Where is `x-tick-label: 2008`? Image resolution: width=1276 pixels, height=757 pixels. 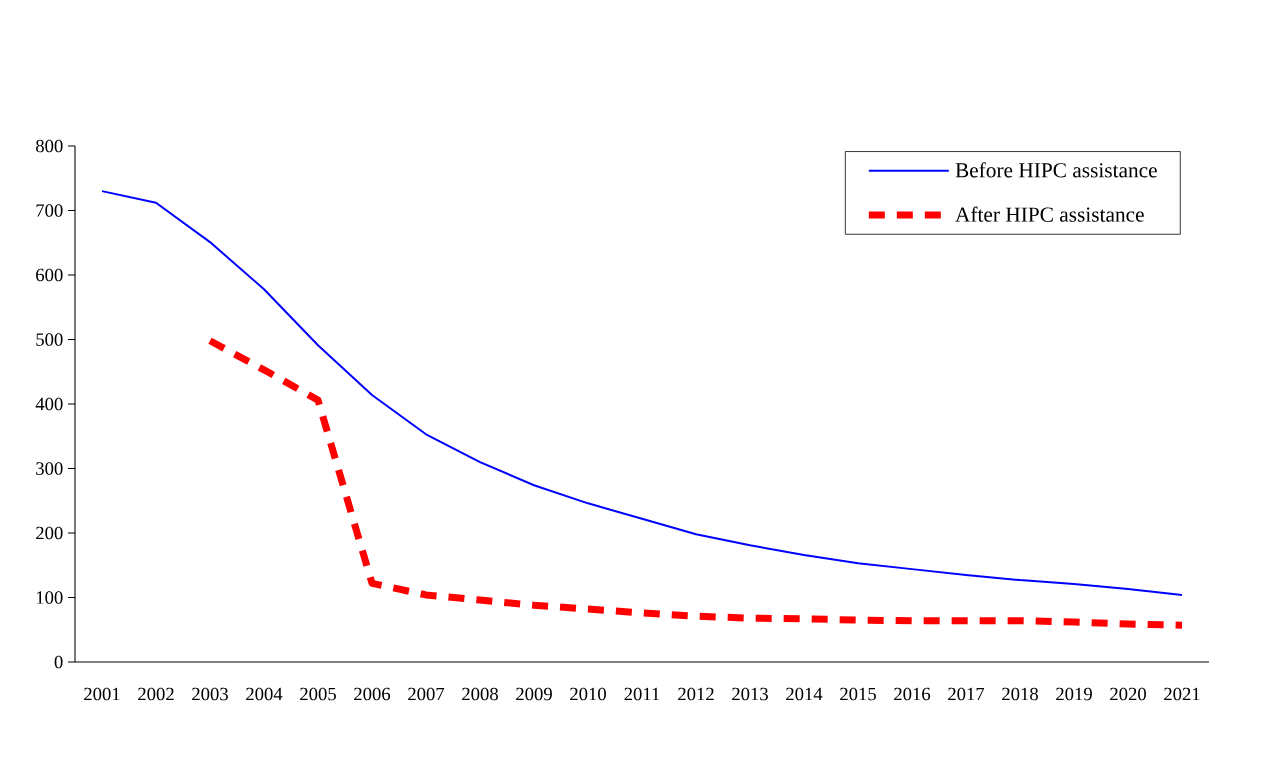 x-tick-label: 2008 is located at coordinates (480, 694).